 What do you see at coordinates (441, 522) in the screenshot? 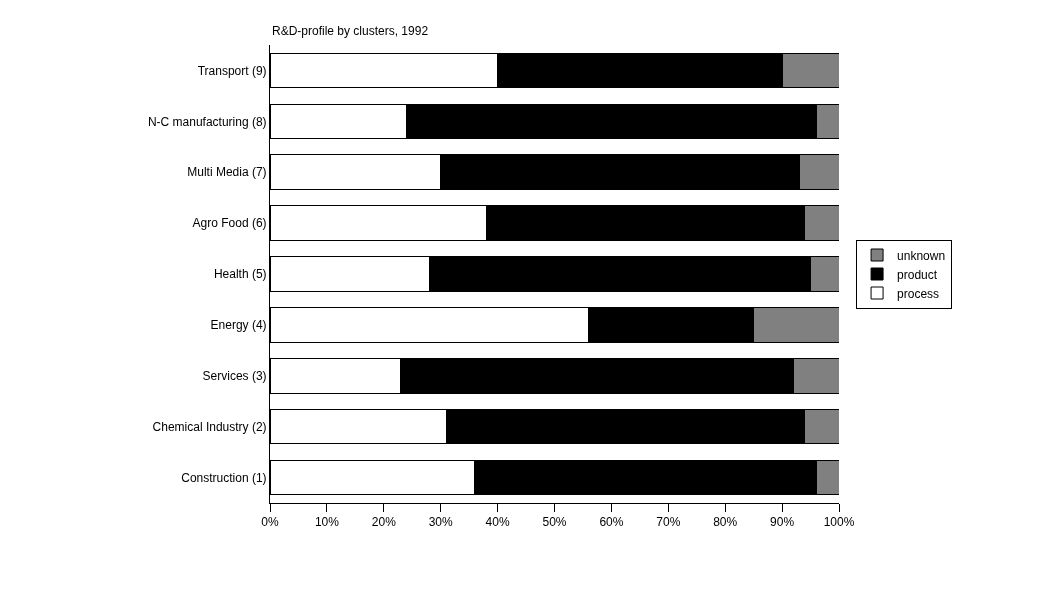
I see `x-tick-label: 30%` at bounding box center [441, 522].